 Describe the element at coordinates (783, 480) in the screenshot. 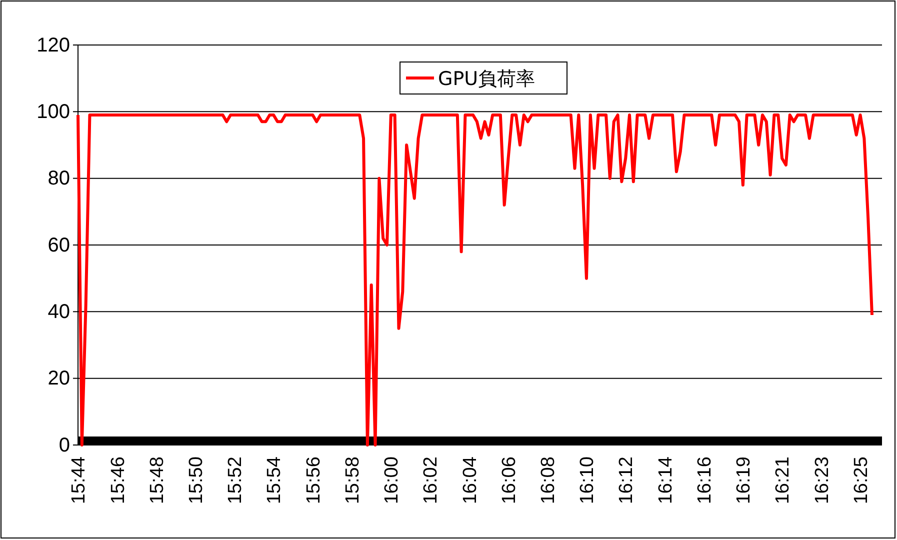

I see `x-tick-label: 16:21` at that location.